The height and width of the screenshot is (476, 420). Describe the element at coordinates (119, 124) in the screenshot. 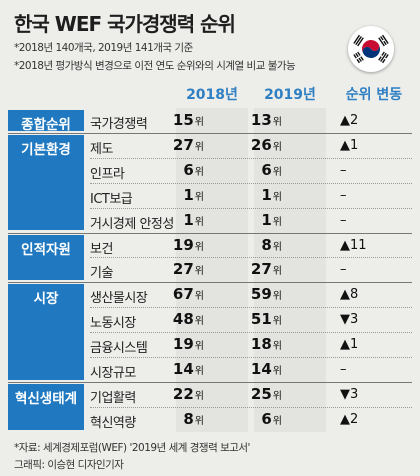

I see `indicator-name: 국가경쟁력` at that location.